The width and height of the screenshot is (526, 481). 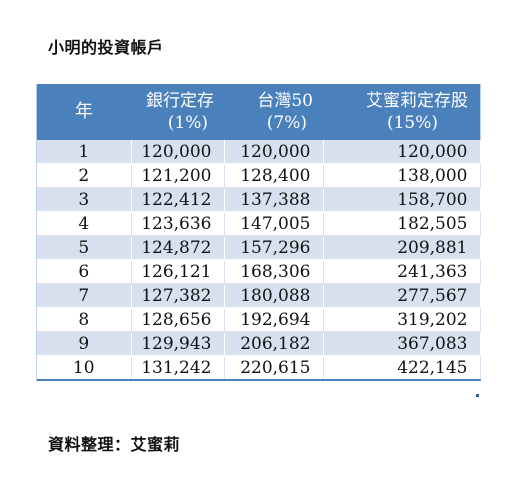 I want to click on cell-dividend-stock: 182,505, so click(x=402, y=223).